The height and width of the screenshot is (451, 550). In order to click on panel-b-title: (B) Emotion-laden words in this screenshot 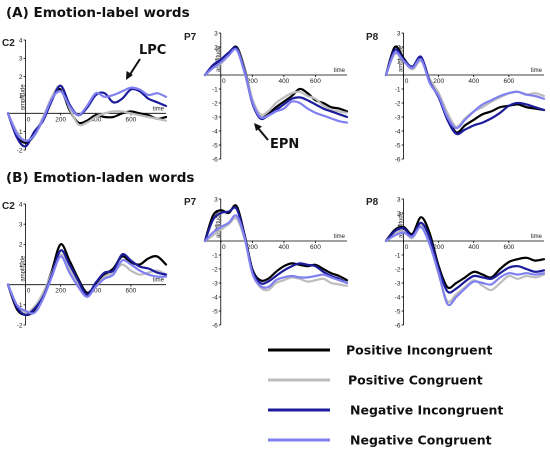, I will do `click(100, 178)`.